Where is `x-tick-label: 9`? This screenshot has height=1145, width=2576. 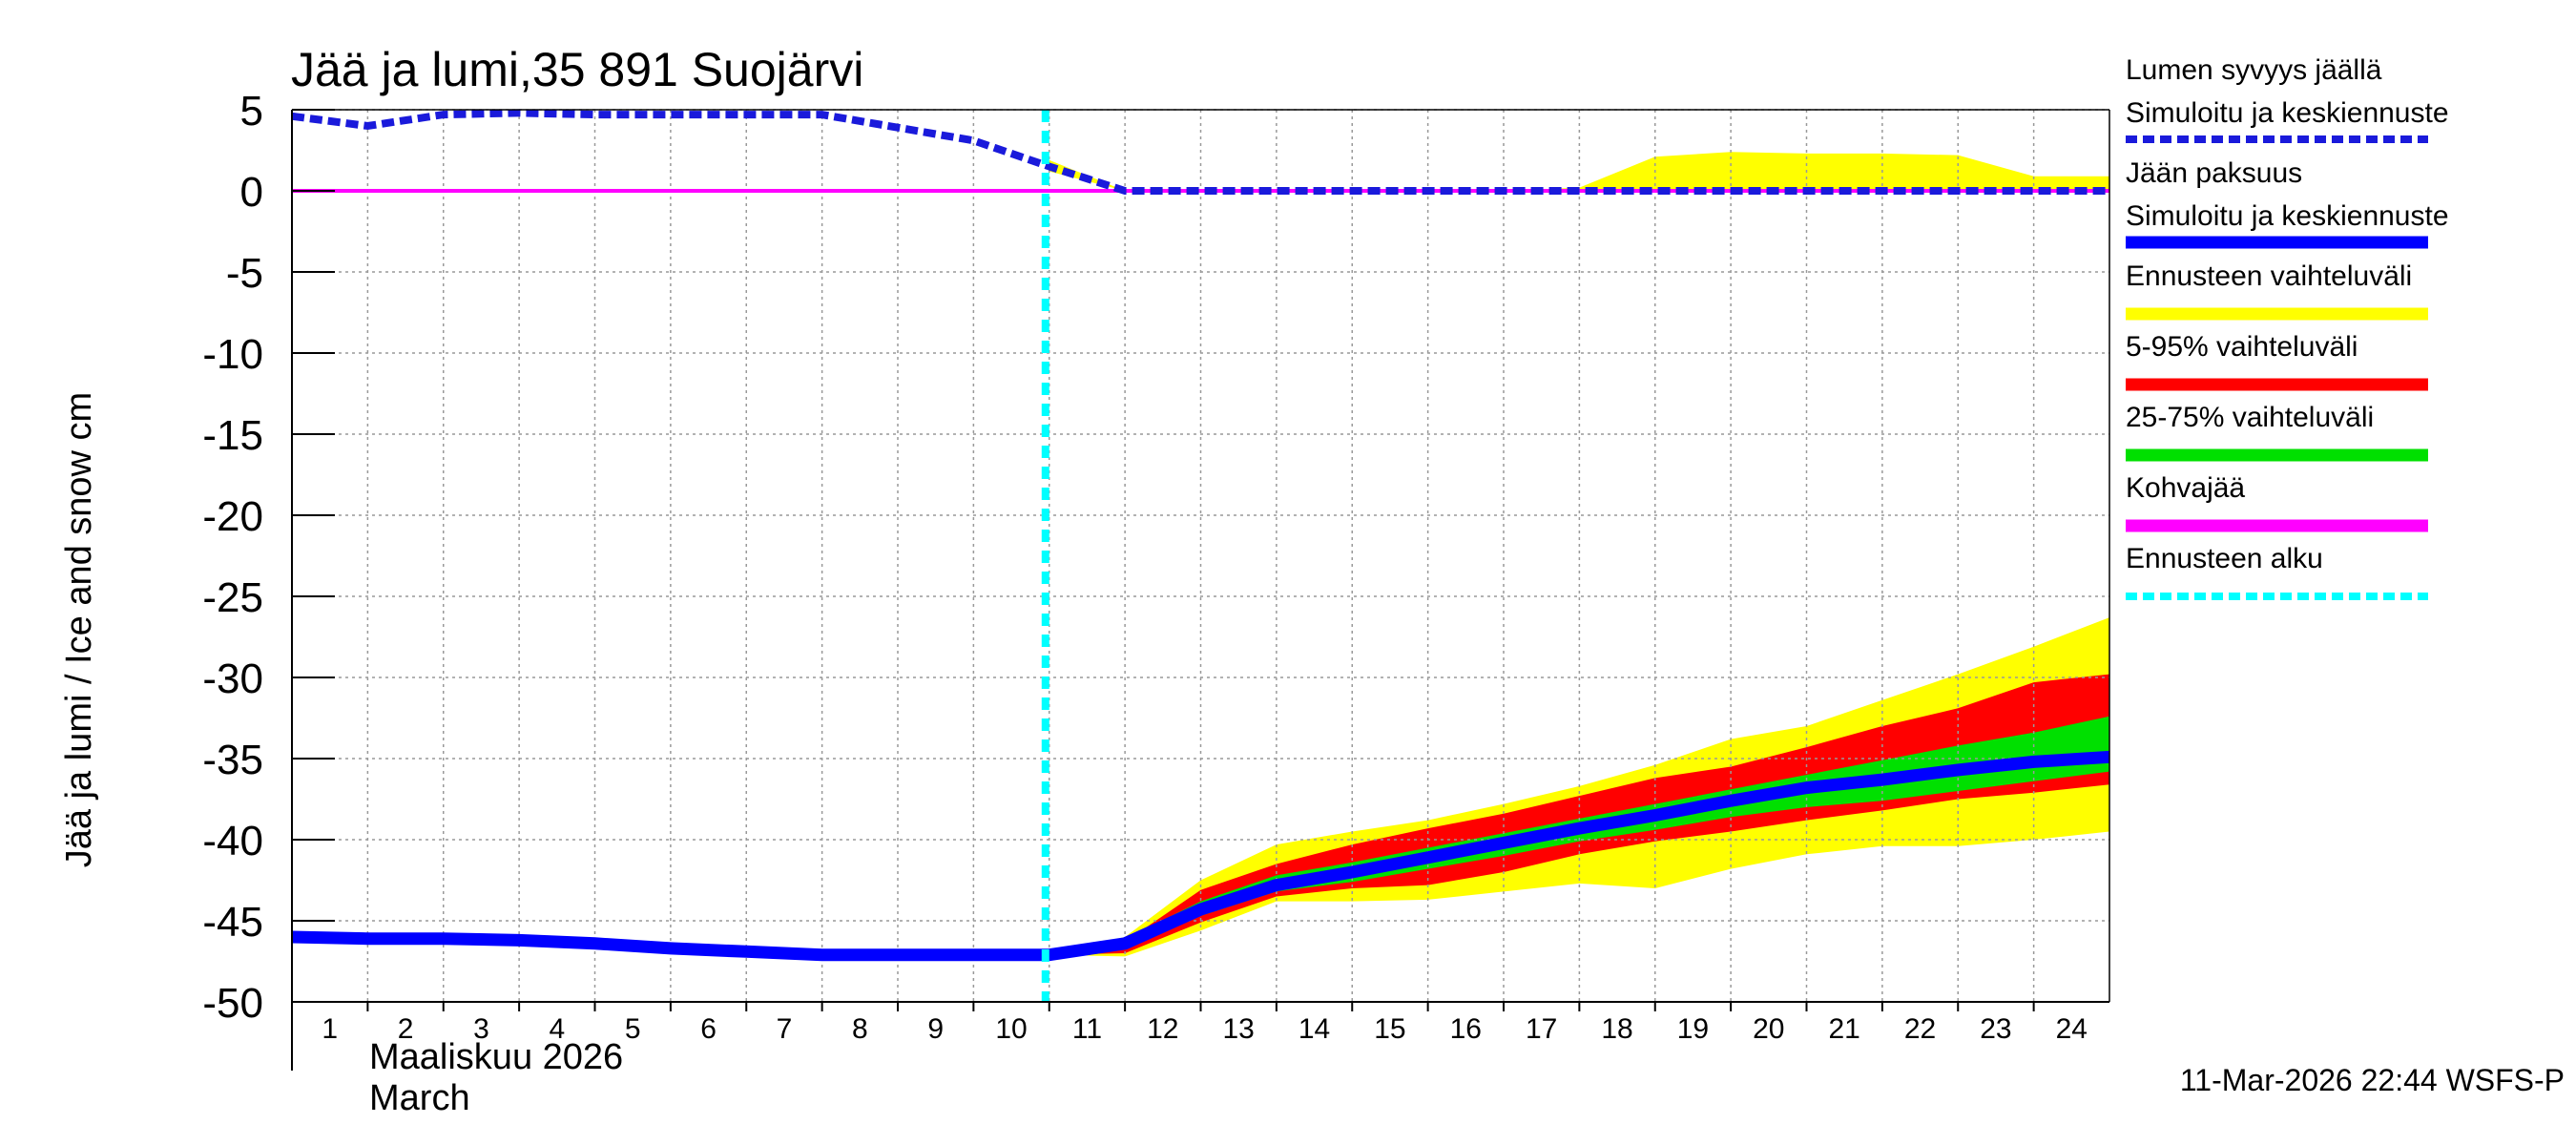 x-tick-label: 9 is located at coordinates (935, 1029).